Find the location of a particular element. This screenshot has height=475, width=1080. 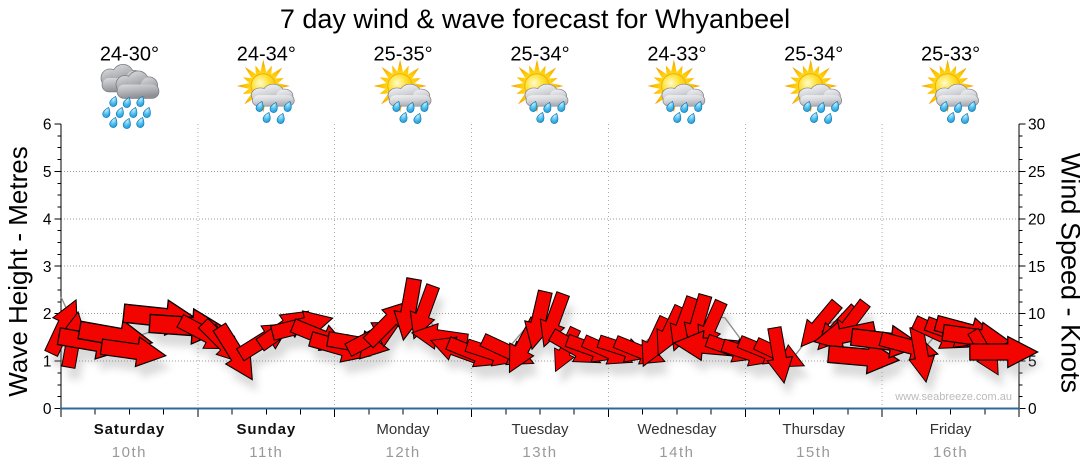

svg-text: 5 is located at coordinates (47, 172).